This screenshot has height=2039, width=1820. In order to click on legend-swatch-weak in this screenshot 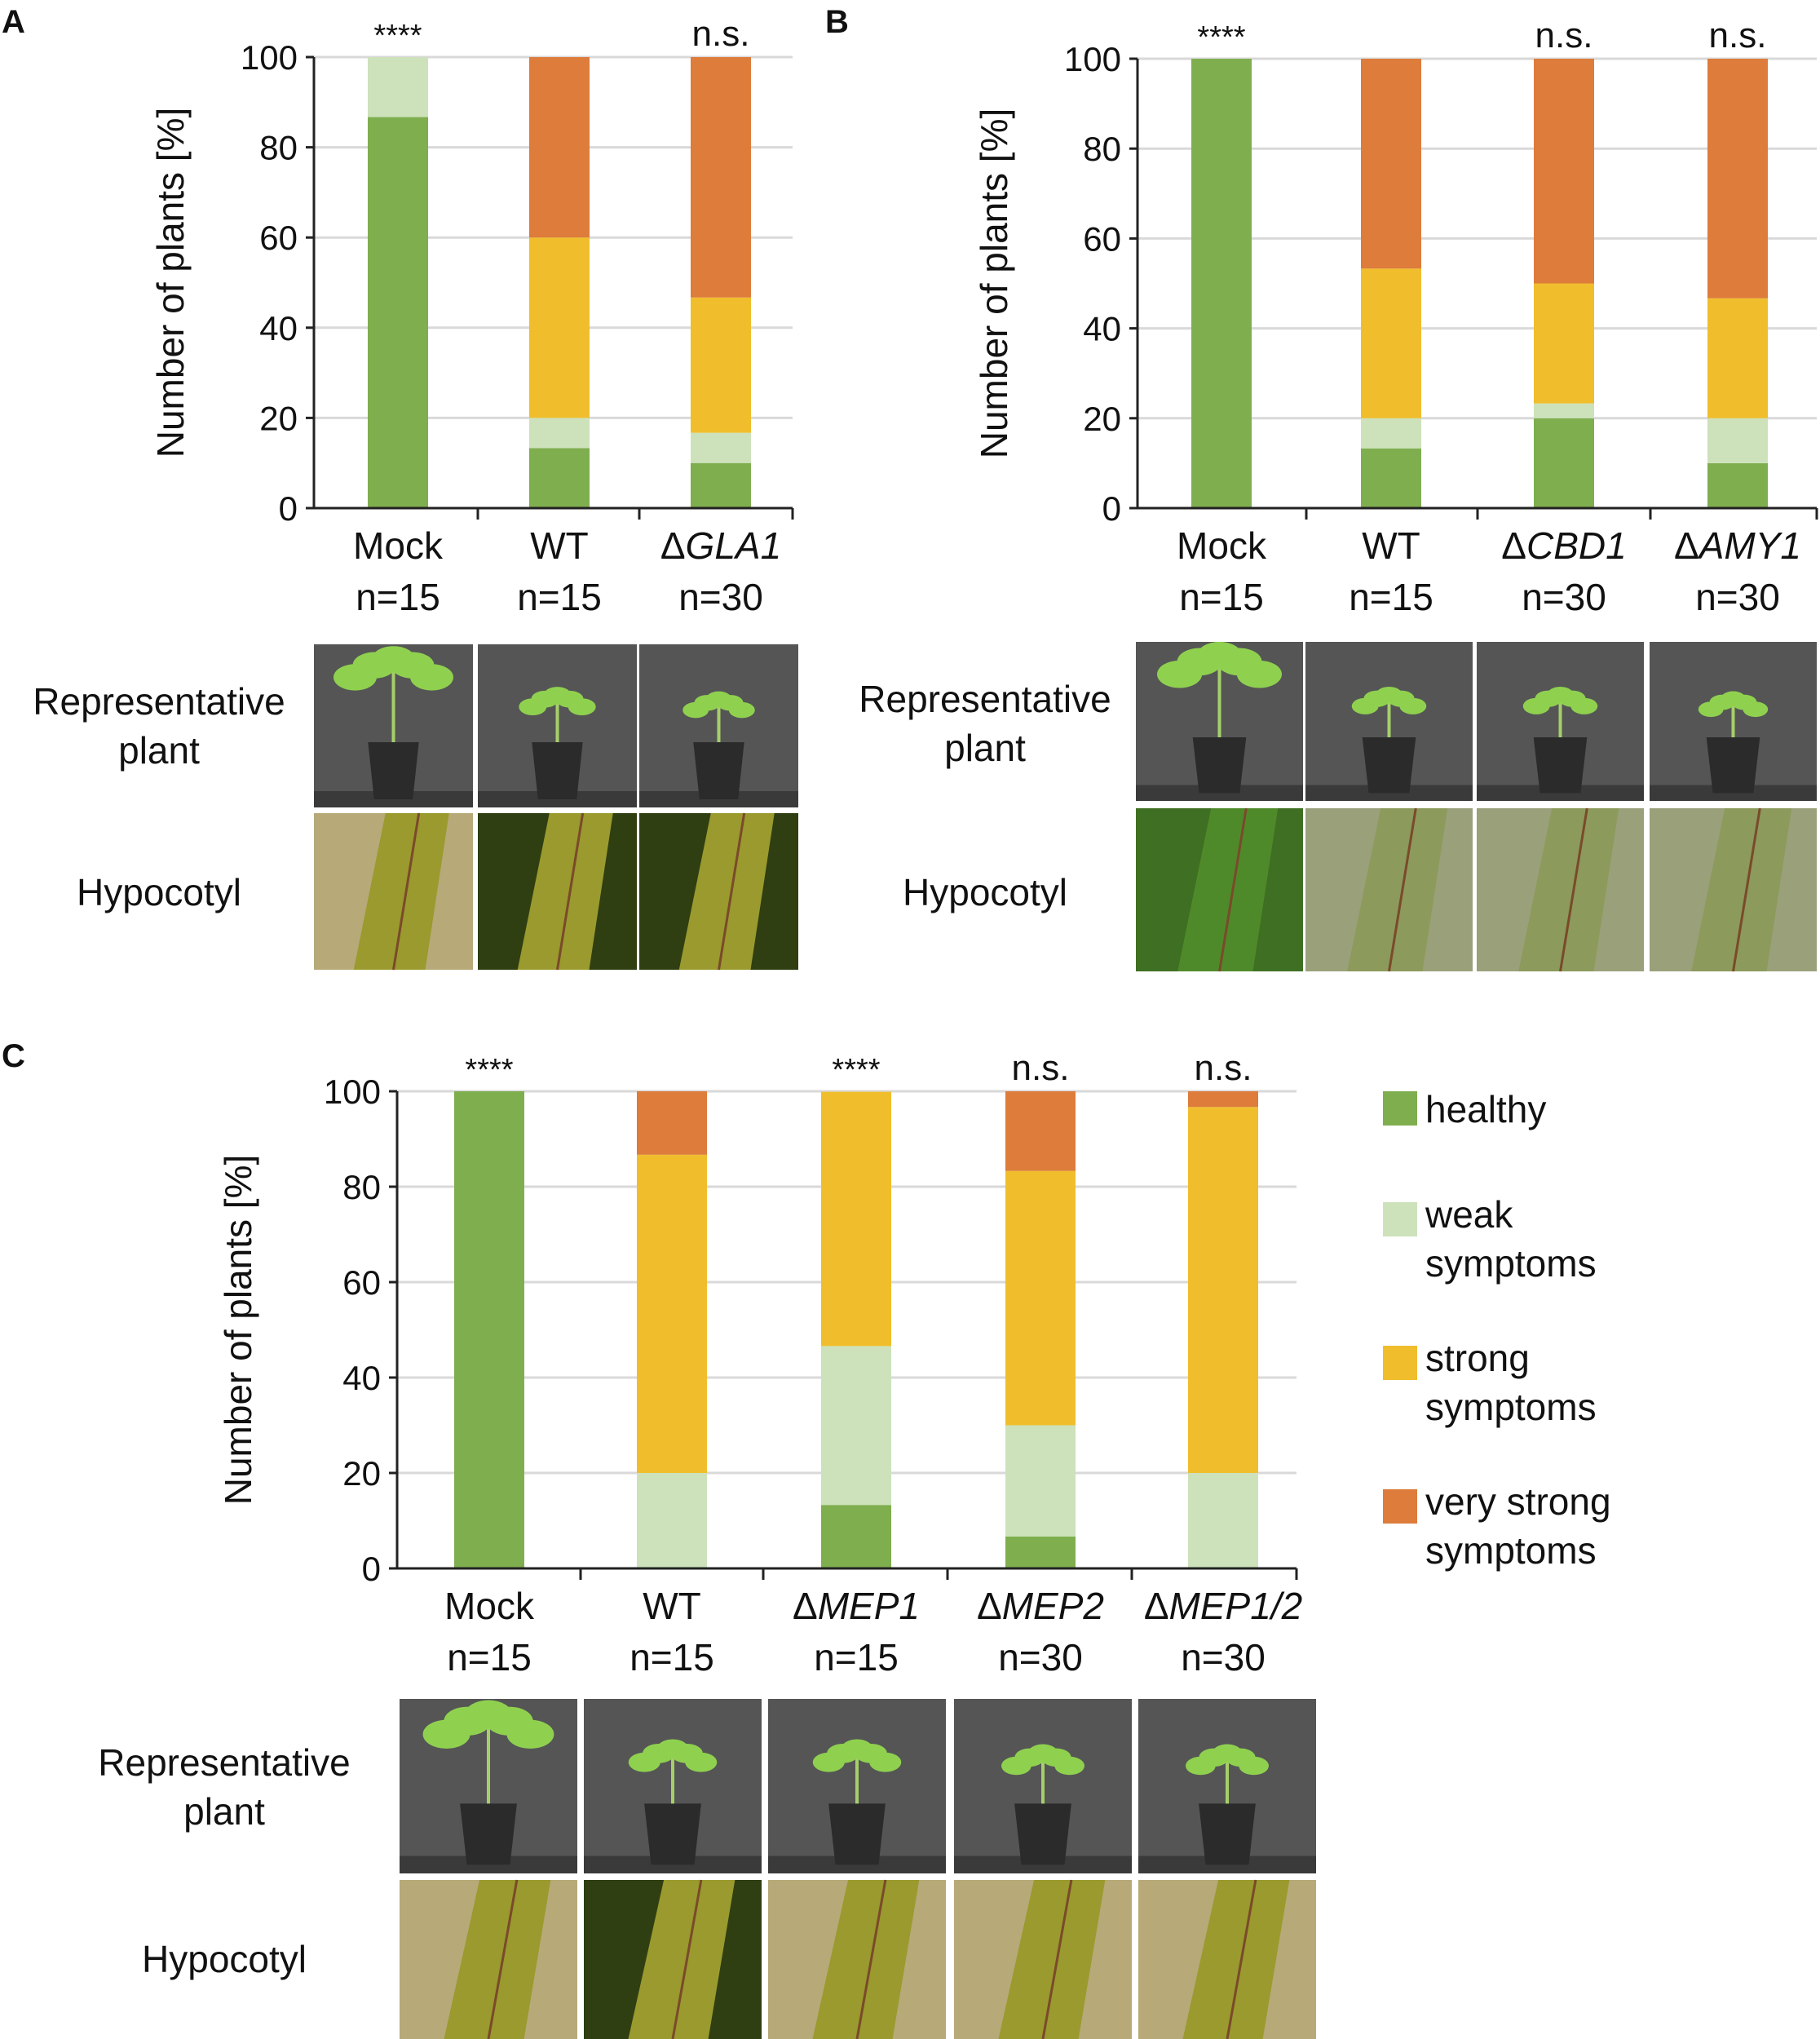, I will do `click(1400, 1219)`.